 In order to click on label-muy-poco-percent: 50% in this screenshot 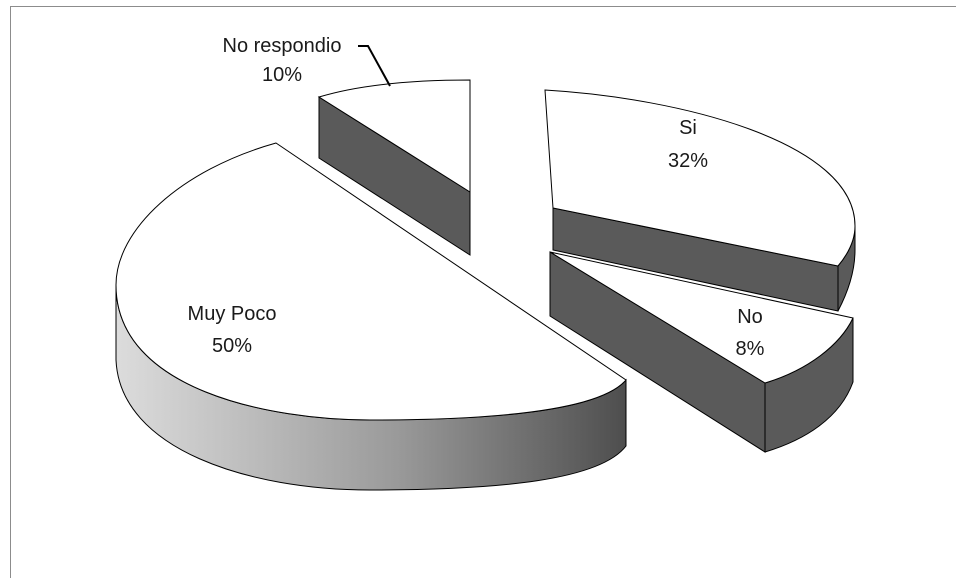, I will do `click(232, 346)`.